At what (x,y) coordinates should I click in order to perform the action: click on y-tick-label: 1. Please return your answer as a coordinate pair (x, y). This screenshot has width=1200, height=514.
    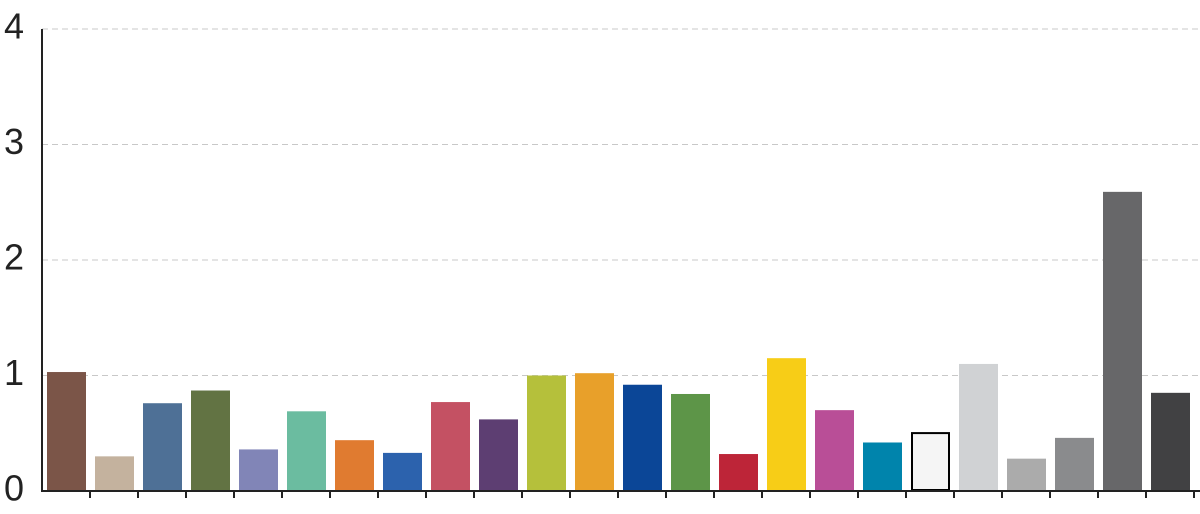
    Looking at the image, I should click on (14, 372).